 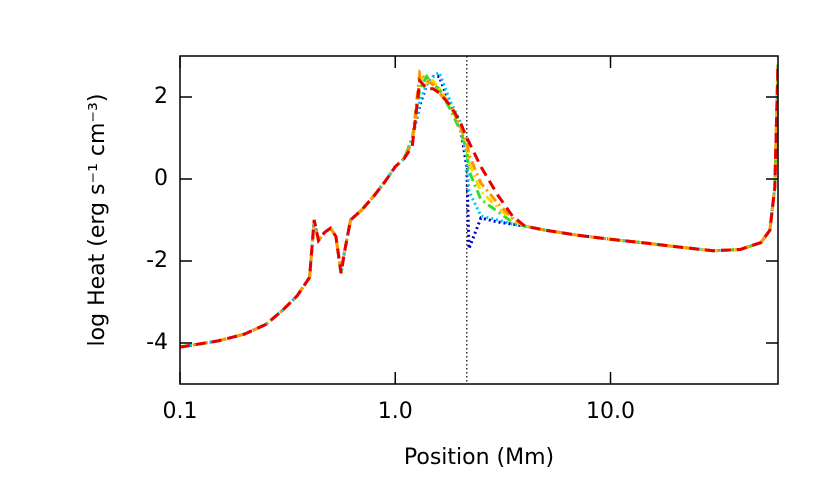 I want to click on x-tick-label: 10.0, so click(x=610, y=411).